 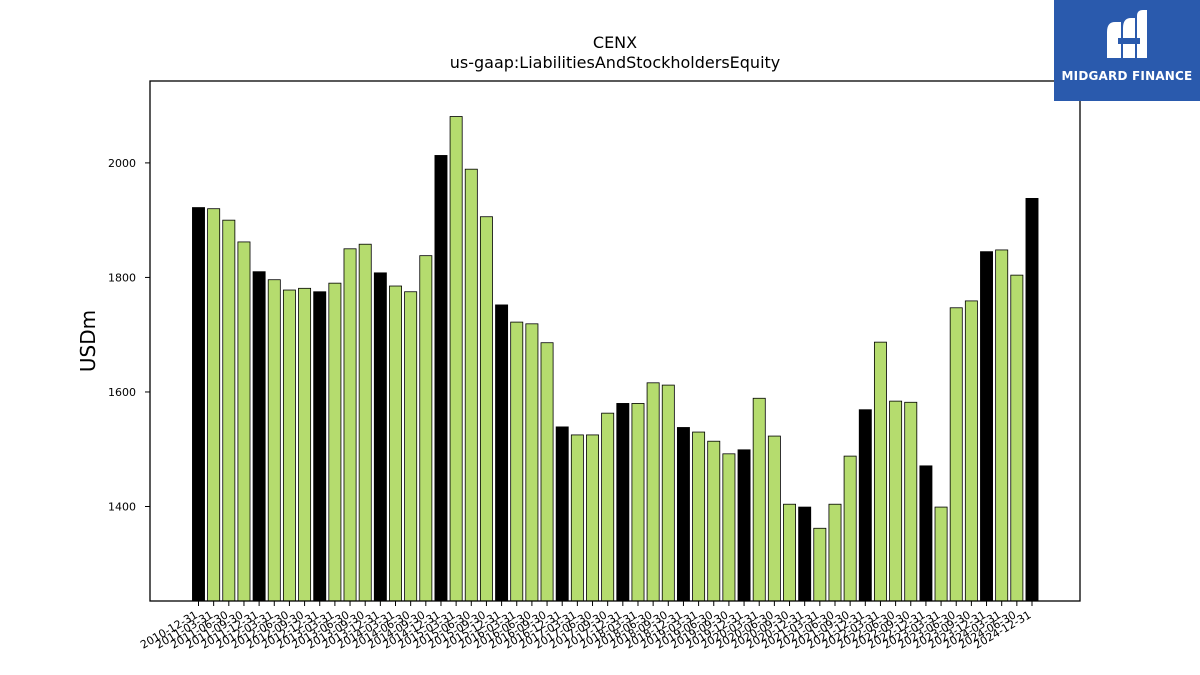 What do you see at coordinates (122, 392) in the screenshot?
I see `y-tick-label: 1600` at bounding box center [122, 392].